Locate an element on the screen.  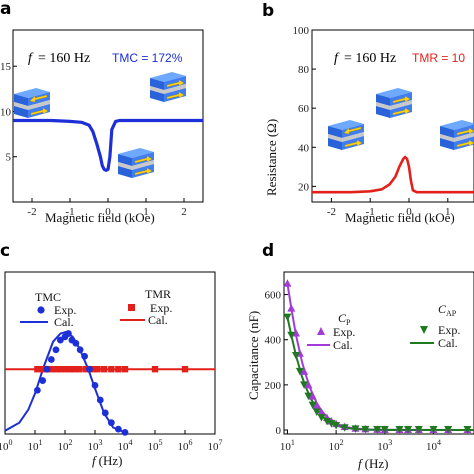
panel-b-xtick-label: -1 is located at coordinates (370, 212).